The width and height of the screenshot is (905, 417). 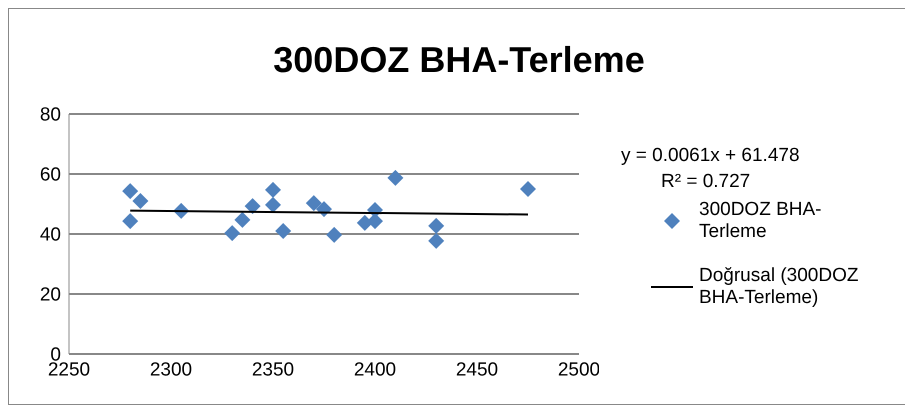 I want to click on chart-title: 300DOZ BHA-Terleme, so click(x=459, y=60).